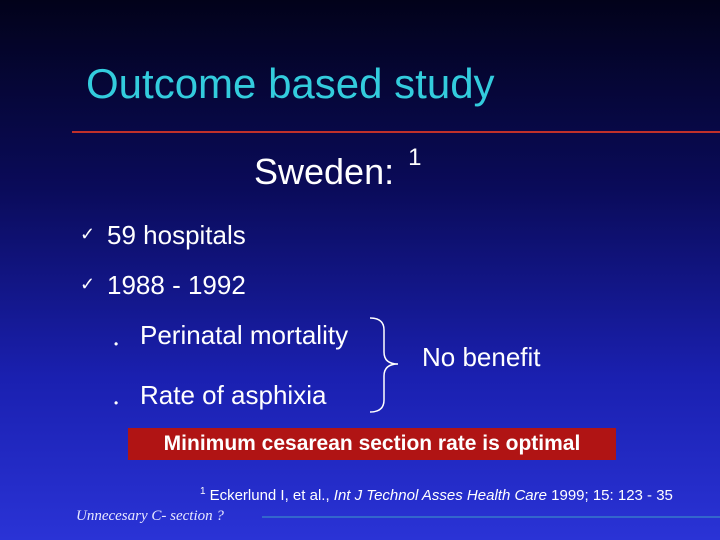 This screenshot has height=540, width=720. I want to click on sub-bullet-asphixia: Rate of asphixia, so click(233, 395).